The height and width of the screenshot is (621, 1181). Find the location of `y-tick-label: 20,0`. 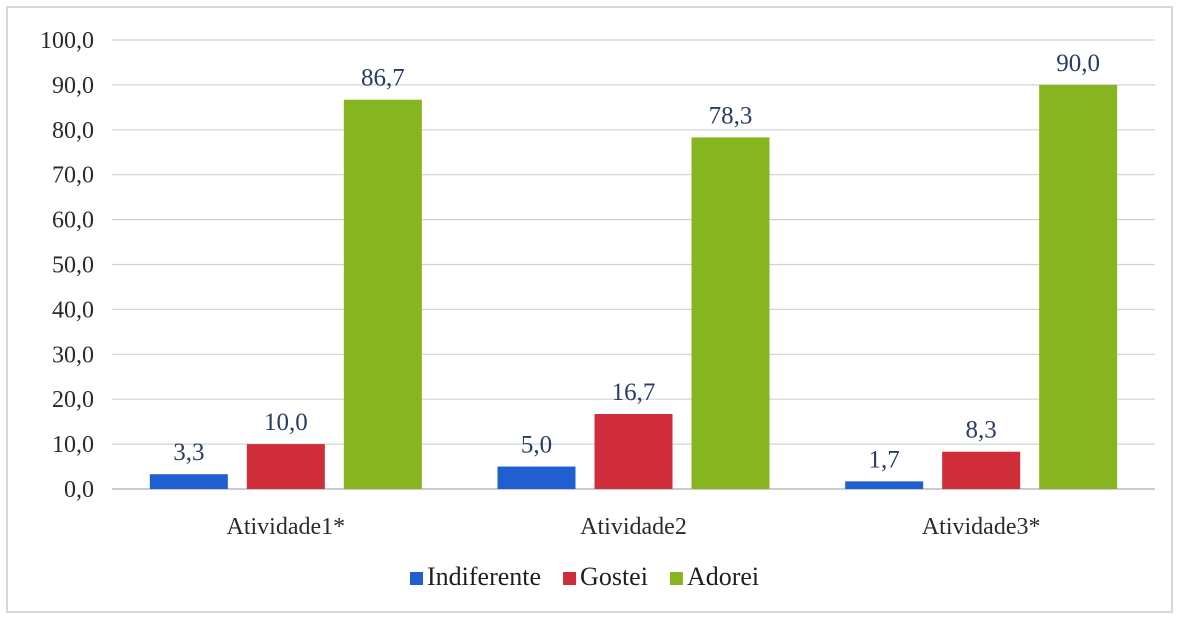

y-tick-label: 20,0 is located at coordinates (73, 400).